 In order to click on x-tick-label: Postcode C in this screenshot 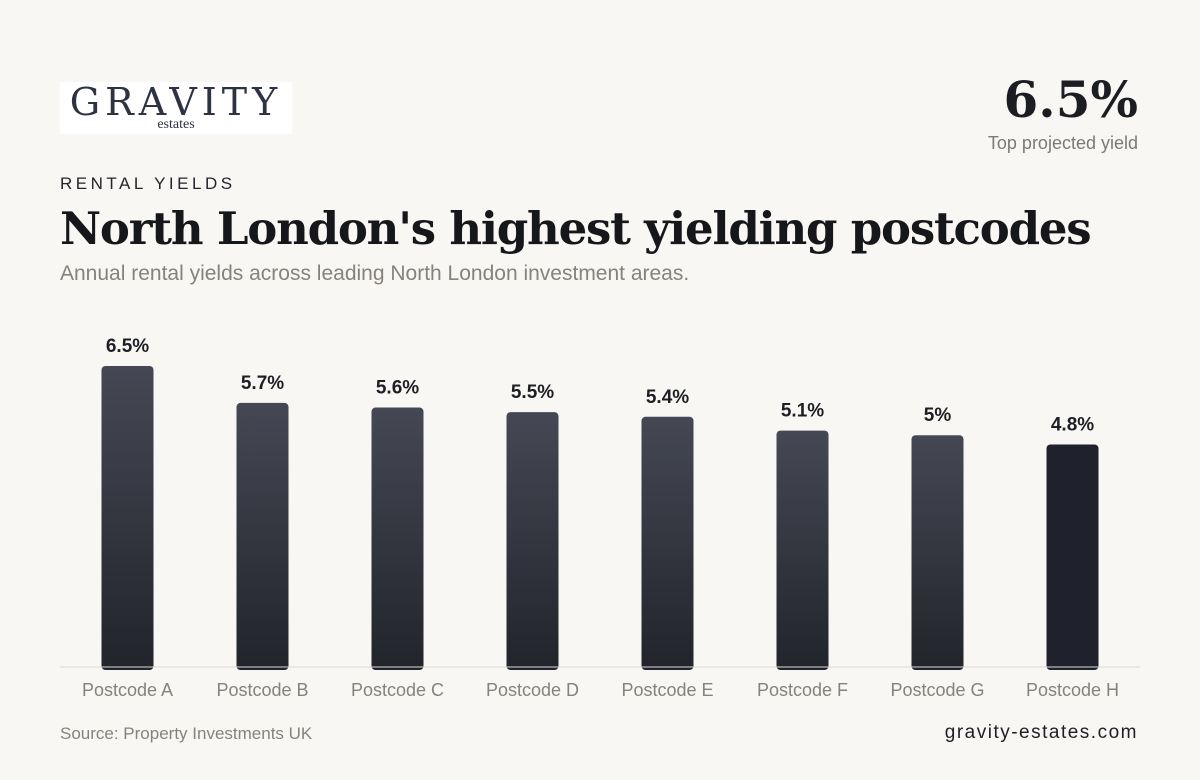, I will do `click(397, 690)`.